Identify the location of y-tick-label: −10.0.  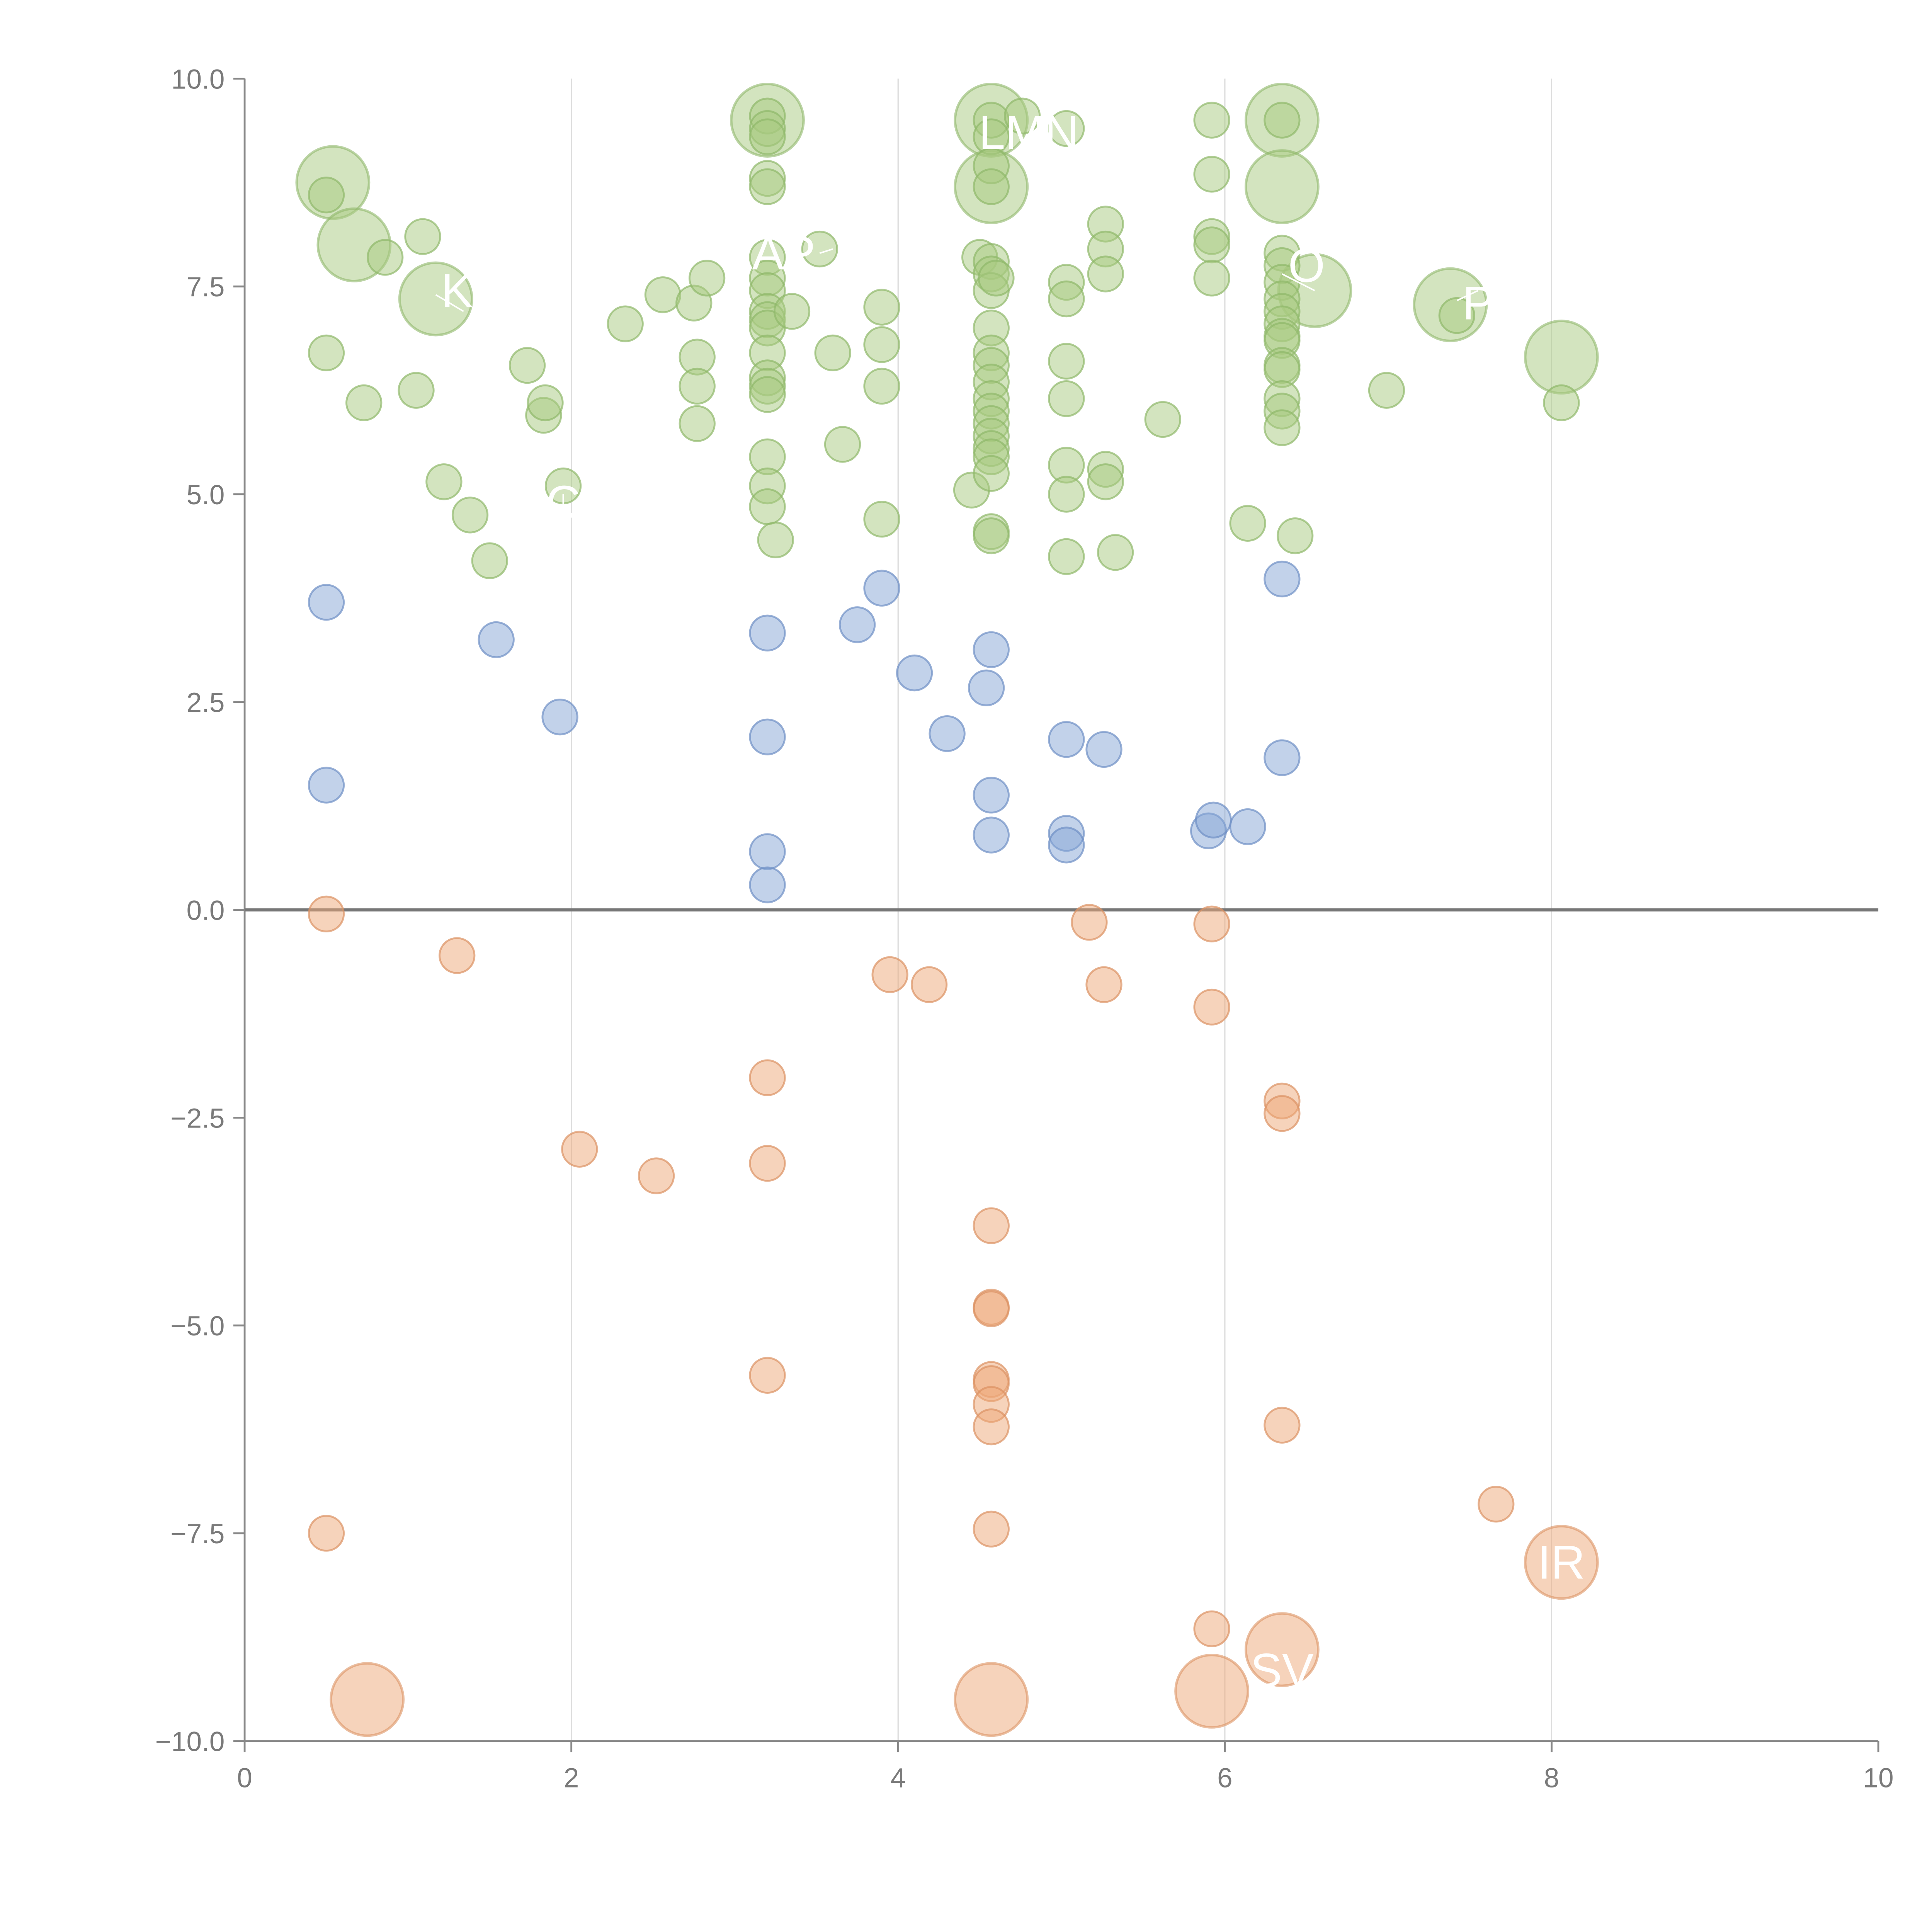
(190, 1742).